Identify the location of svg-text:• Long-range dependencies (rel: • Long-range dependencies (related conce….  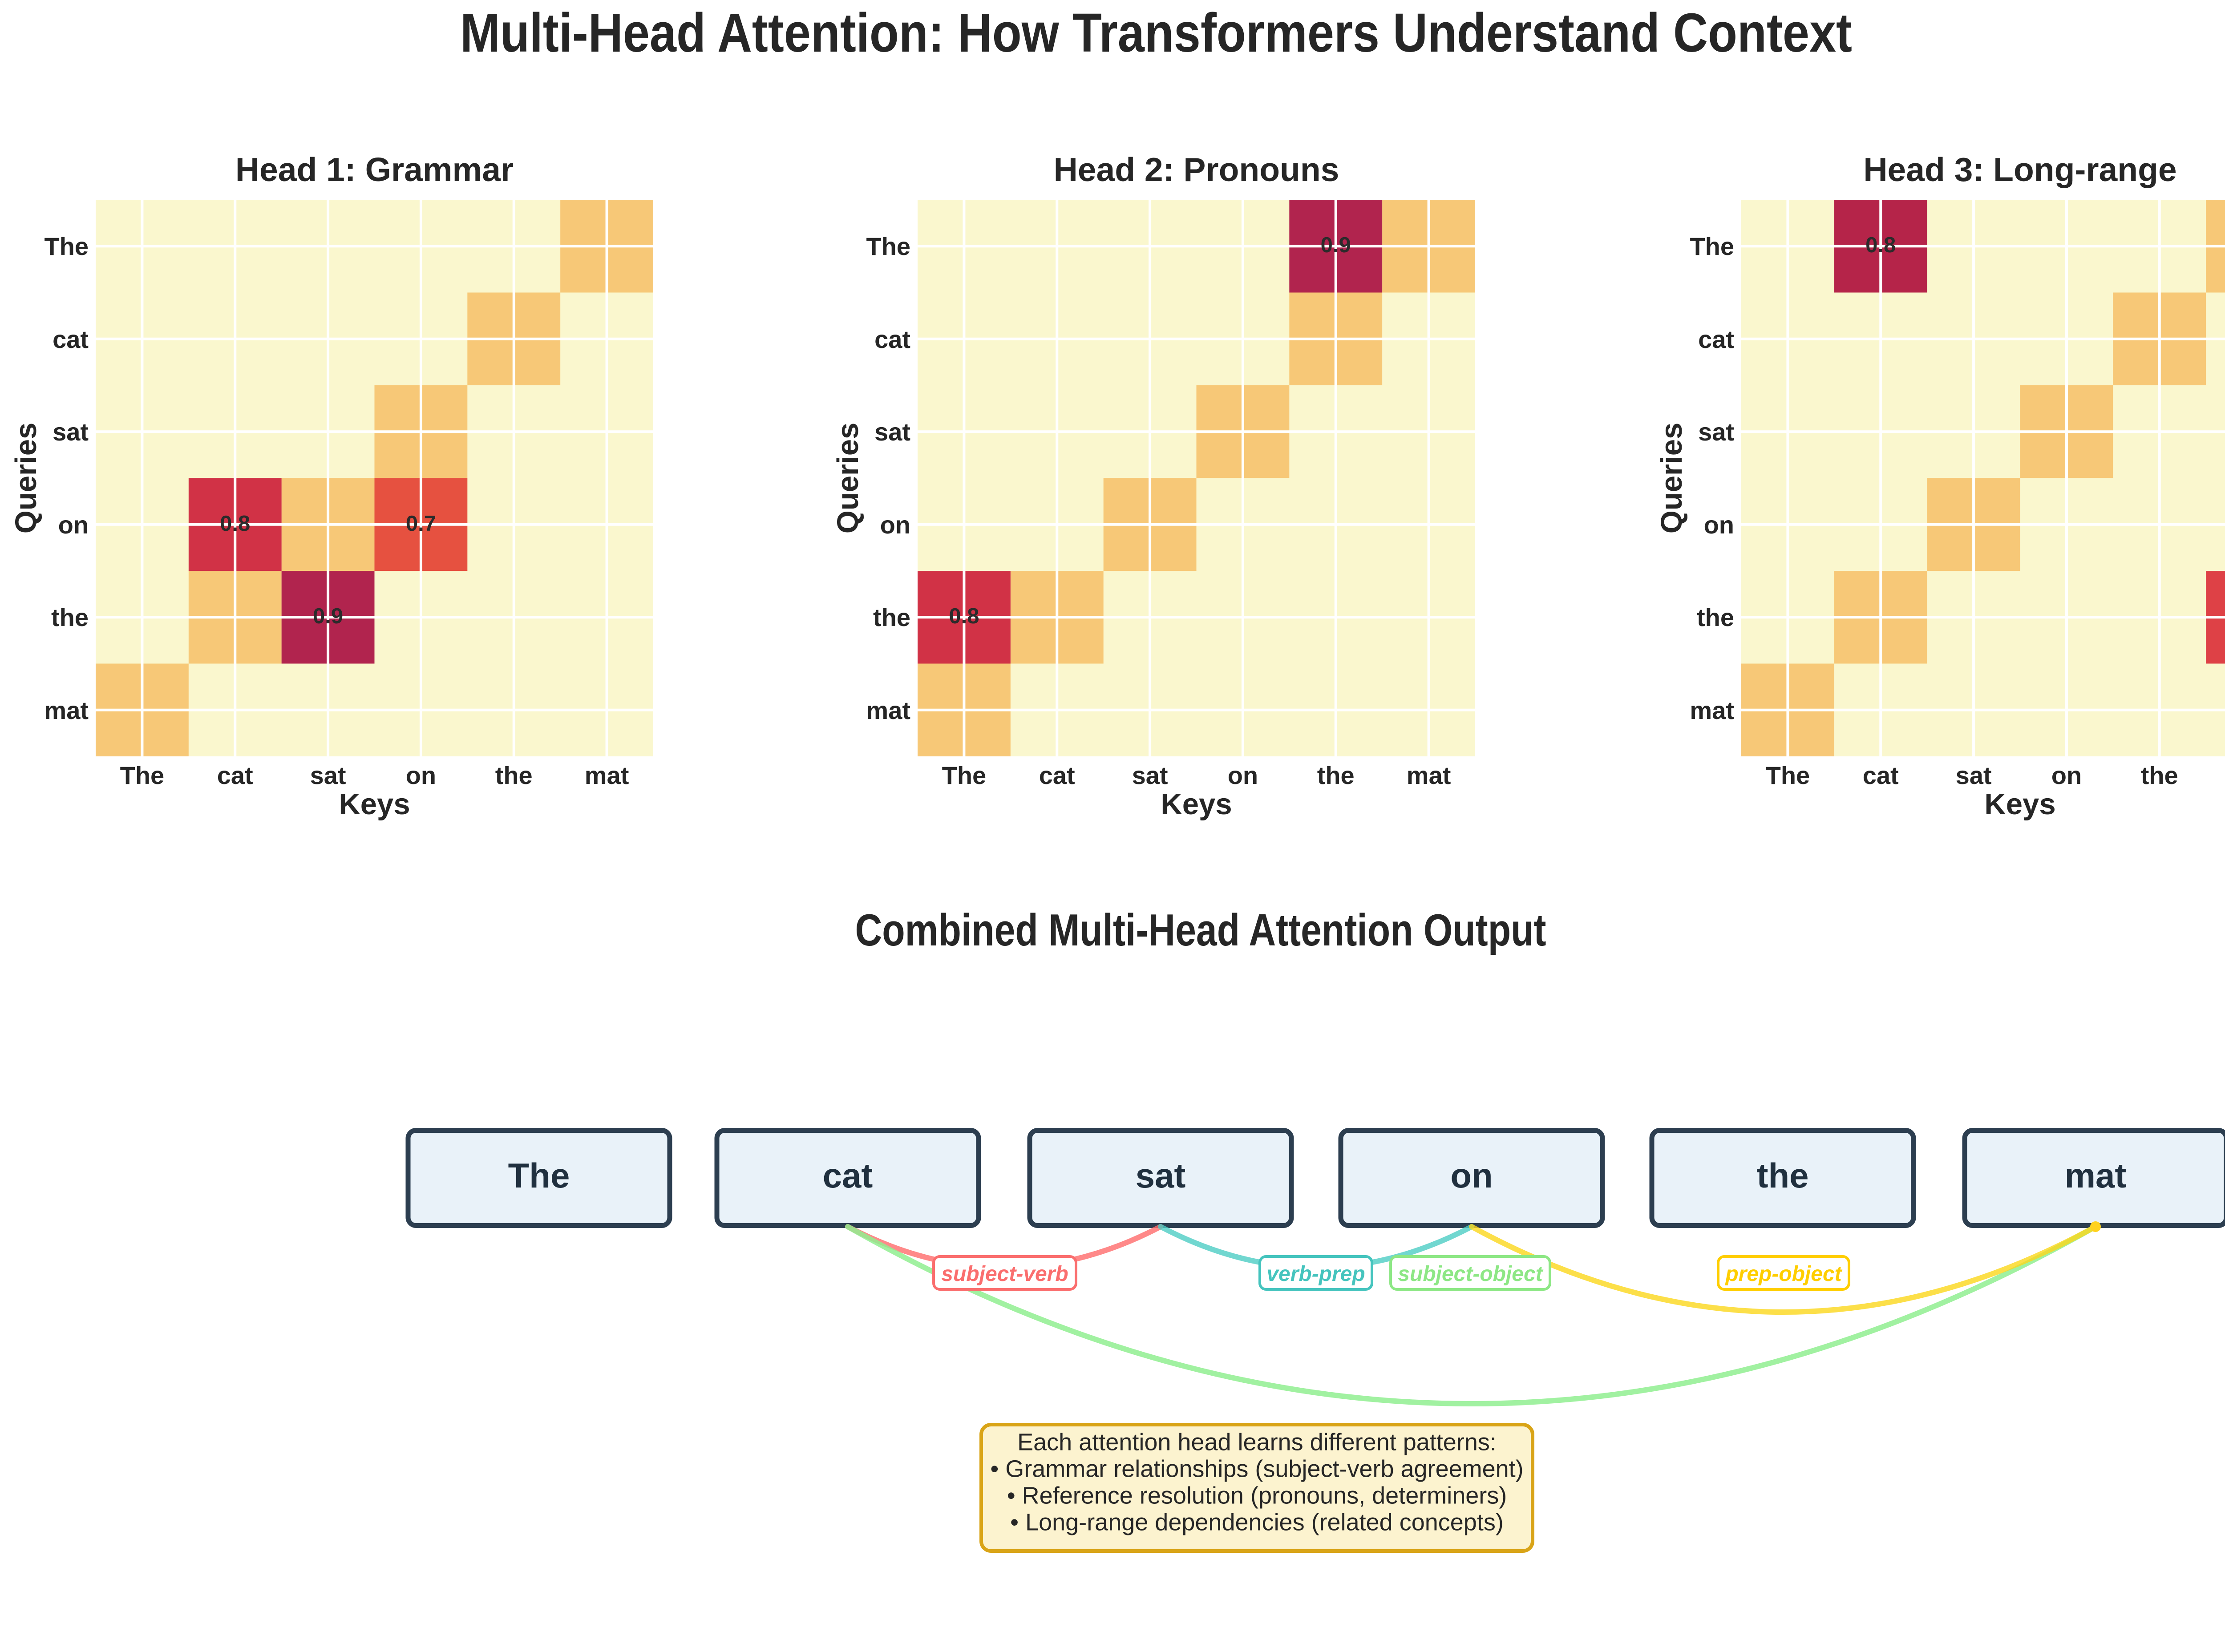
(1257, 1522).